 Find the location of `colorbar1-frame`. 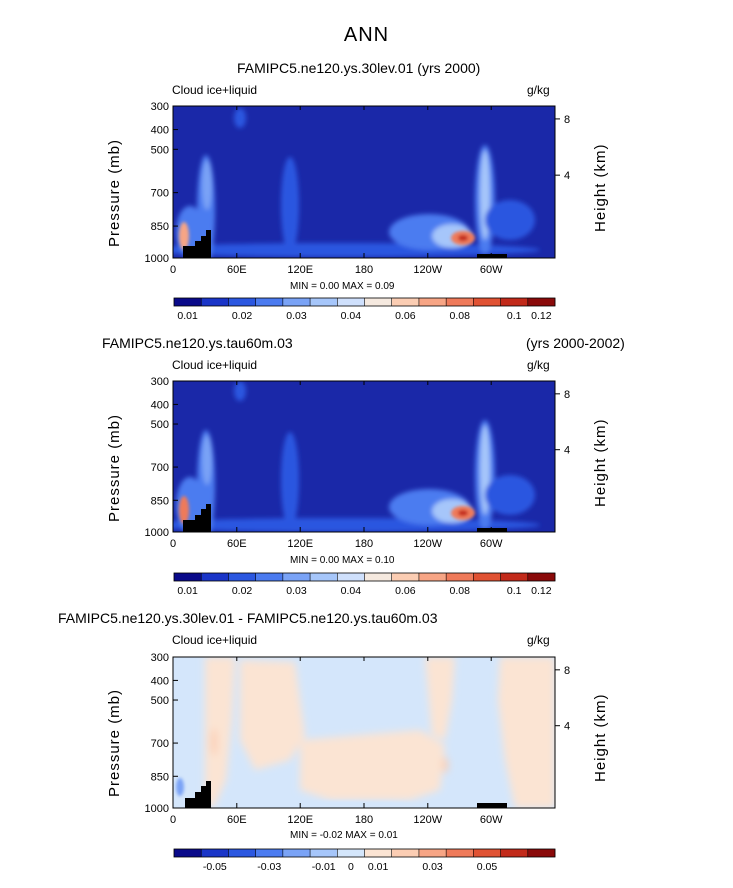

colorbar1-frame is located at coordinates (364, 302).